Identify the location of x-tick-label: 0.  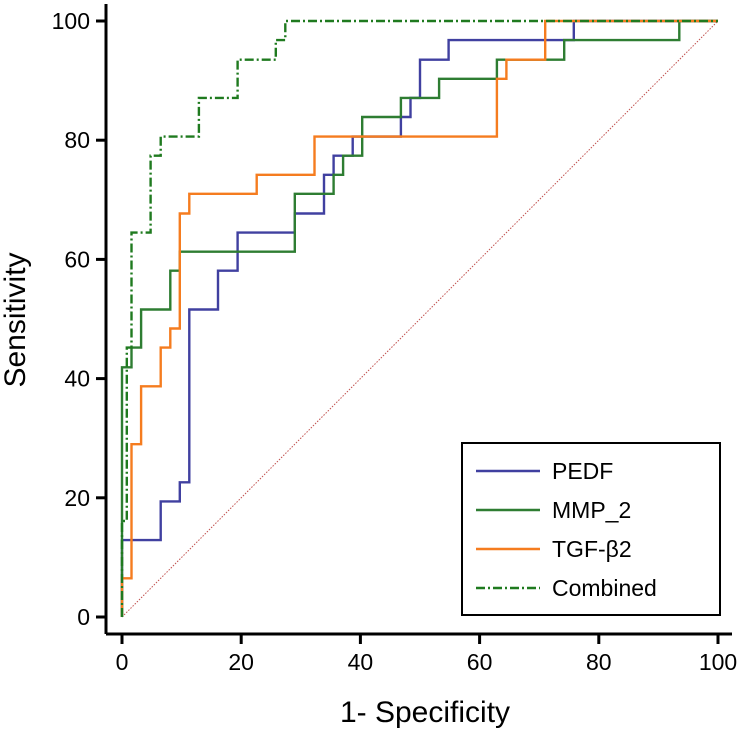
(122, 662).